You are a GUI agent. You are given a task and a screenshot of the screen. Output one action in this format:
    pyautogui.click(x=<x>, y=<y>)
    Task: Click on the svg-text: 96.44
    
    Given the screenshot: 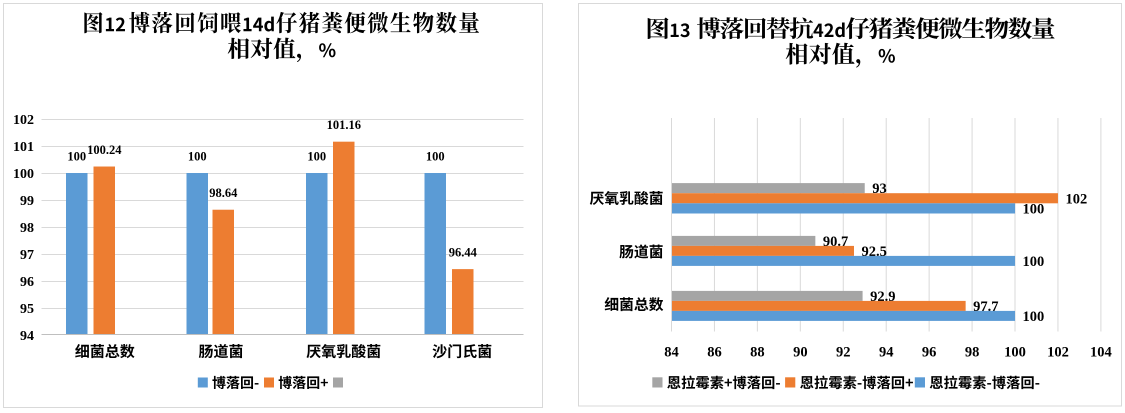 What is the action you would take?
    pyautogui.click(x=463, y=253)
    